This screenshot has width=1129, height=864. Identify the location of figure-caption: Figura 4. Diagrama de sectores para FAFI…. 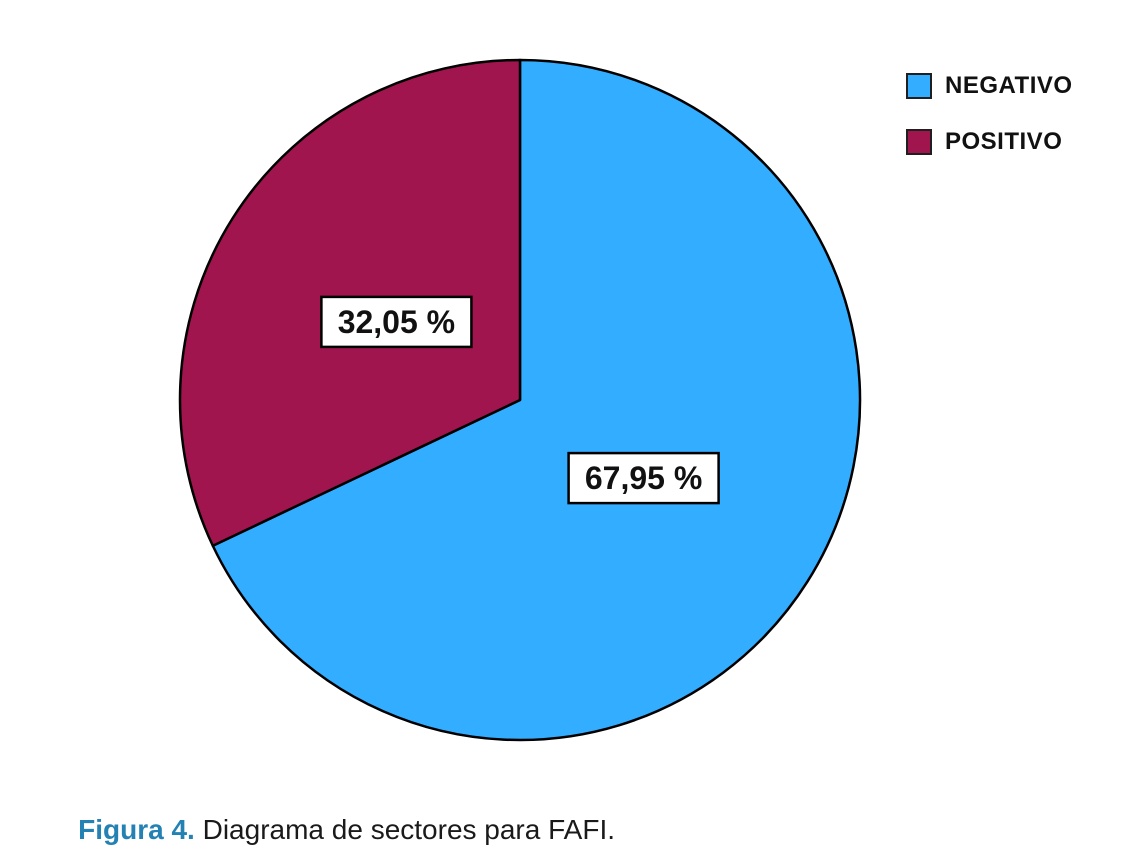
(331, 823).